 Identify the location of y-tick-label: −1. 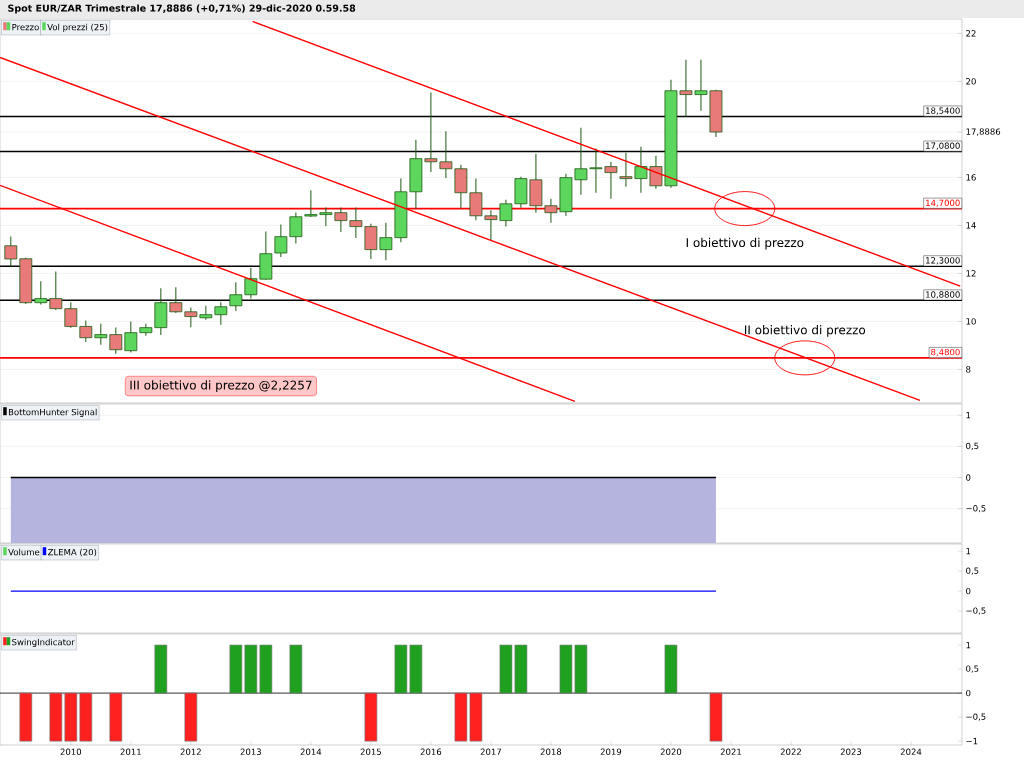
(972, 741).